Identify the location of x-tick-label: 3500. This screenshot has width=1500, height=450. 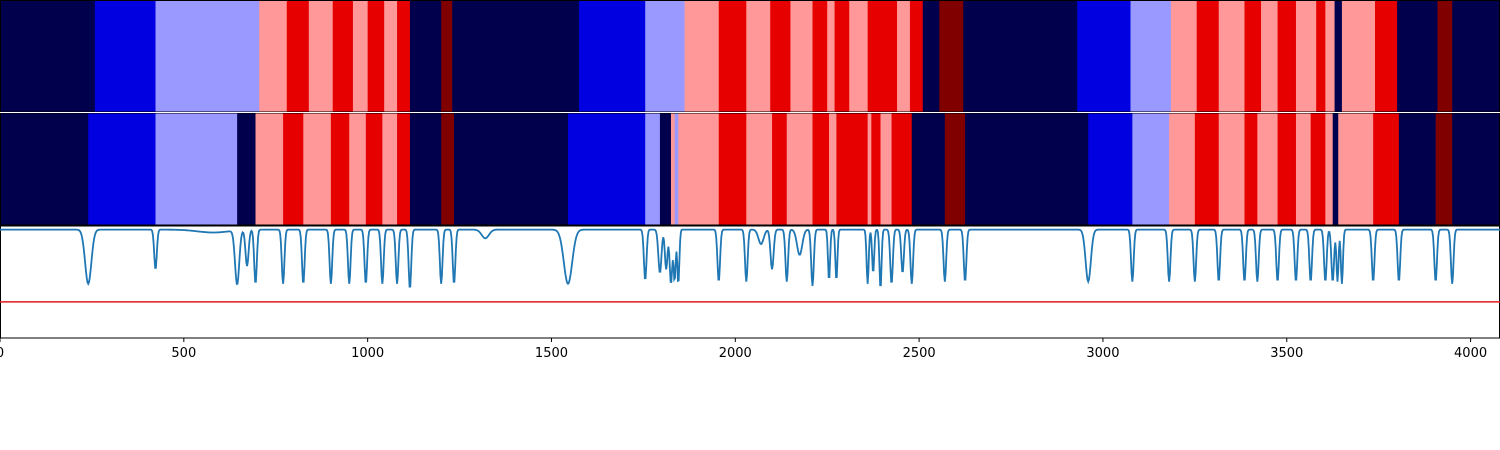
(1286, 353).